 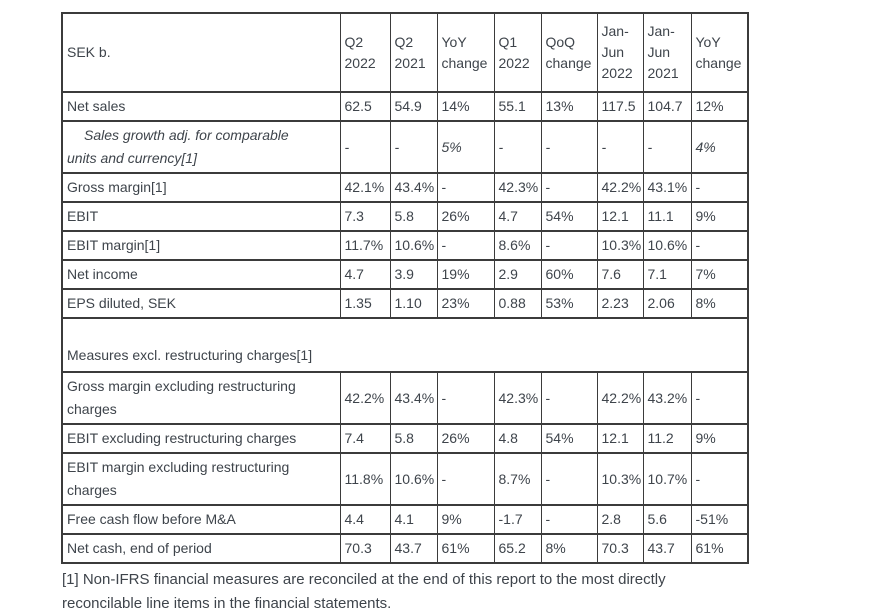 What do you see at coordinates (413, 216) in the screenshot?
I see `value-cell: 5.8` at bounding box center [413, 216].